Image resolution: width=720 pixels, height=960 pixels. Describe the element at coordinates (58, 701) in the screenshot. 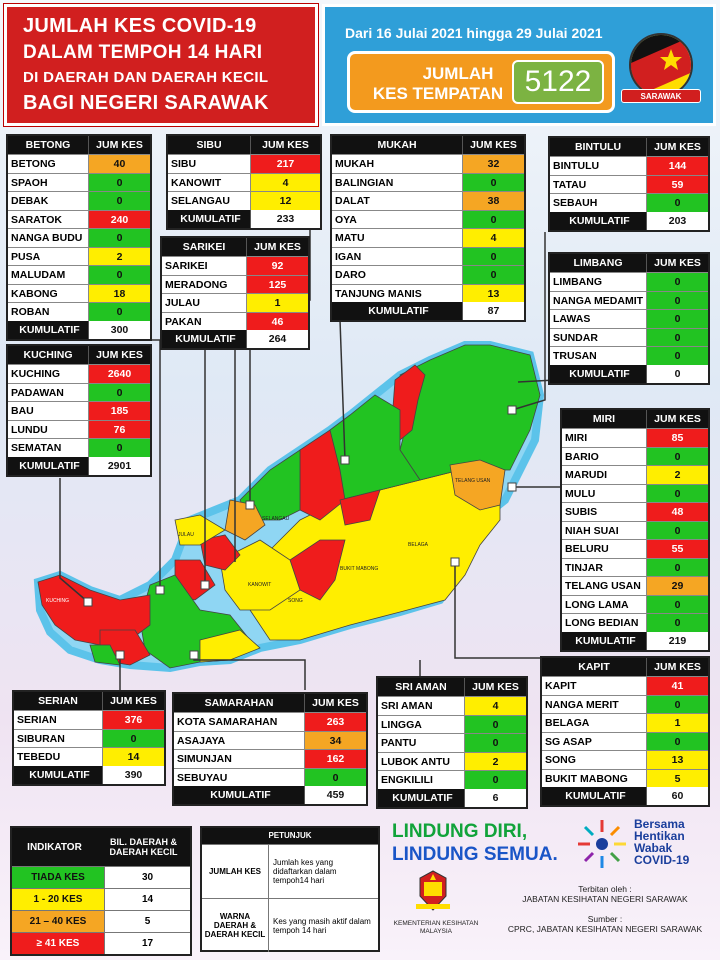

I see `division-name: SERIAN` at that location.